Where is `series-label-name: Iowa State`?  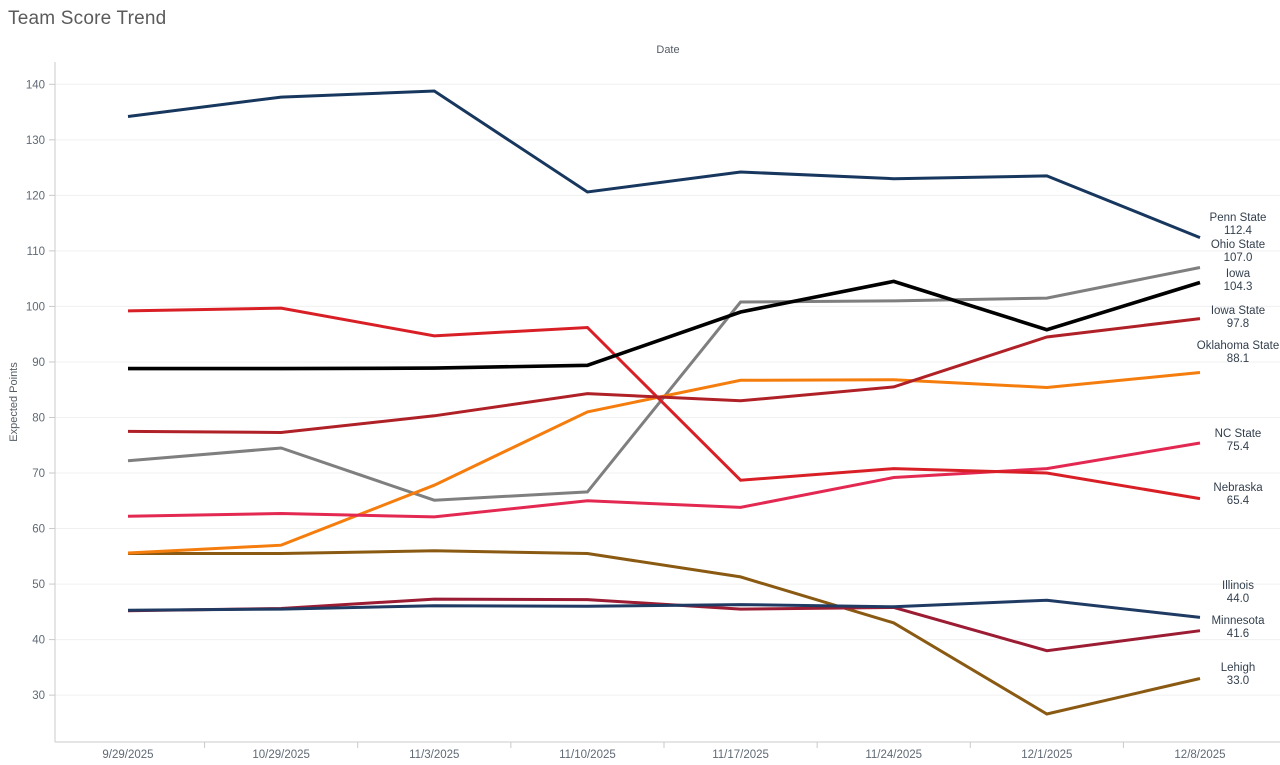
series-label-name: Iowa State is located at coordinates (1238, 310).